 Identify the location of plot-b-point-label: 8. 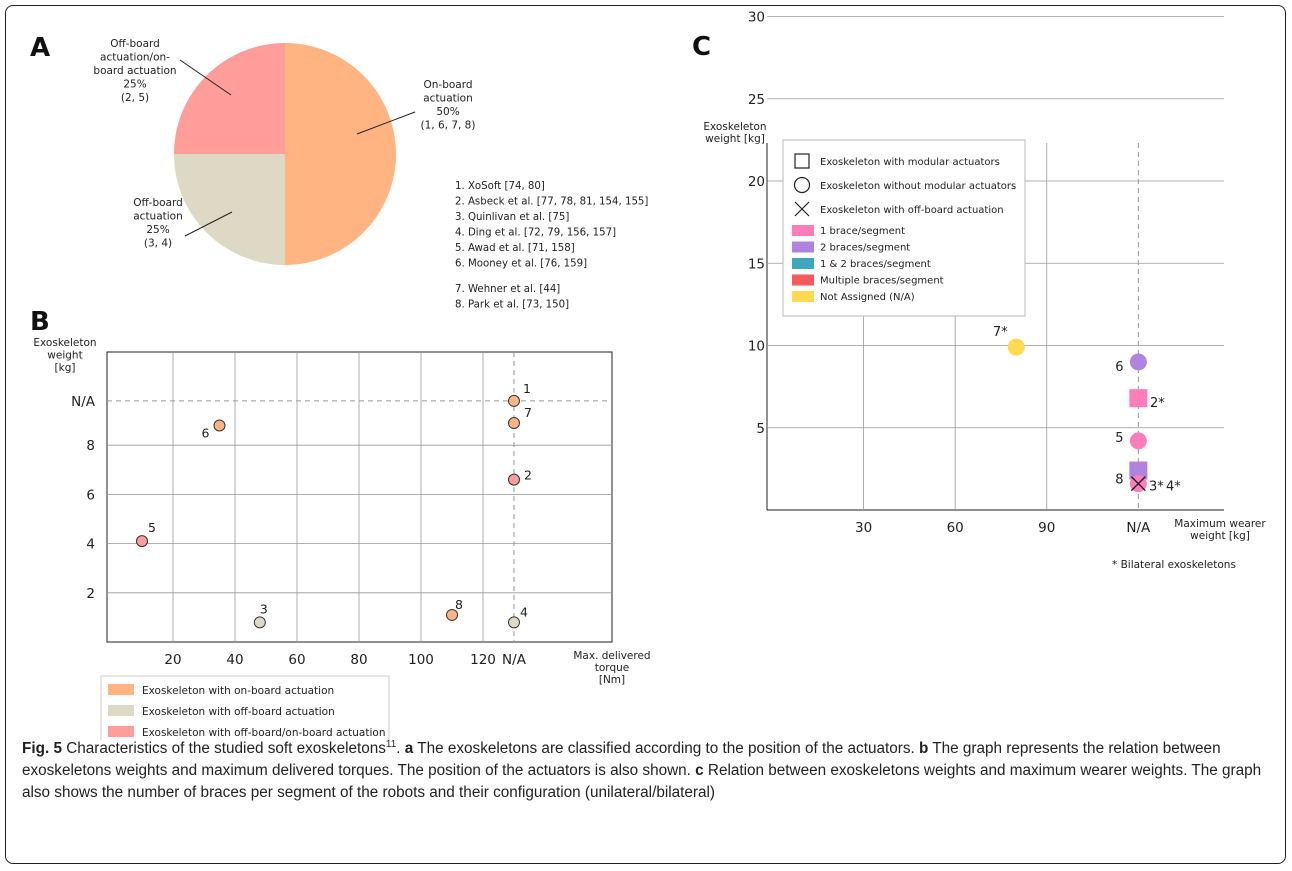
(459, 604).